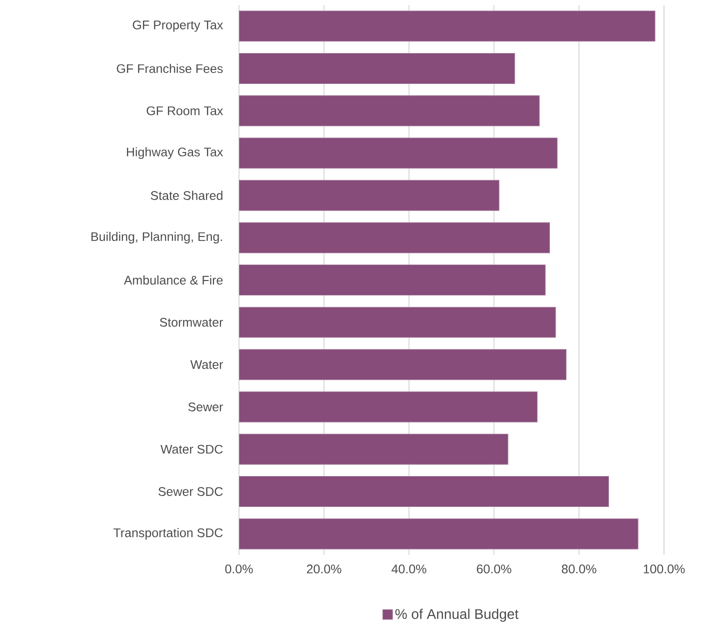 The image size is (711, 639). I want to click on y-tick-label: Ambulance & Fire, so click(173, 280).